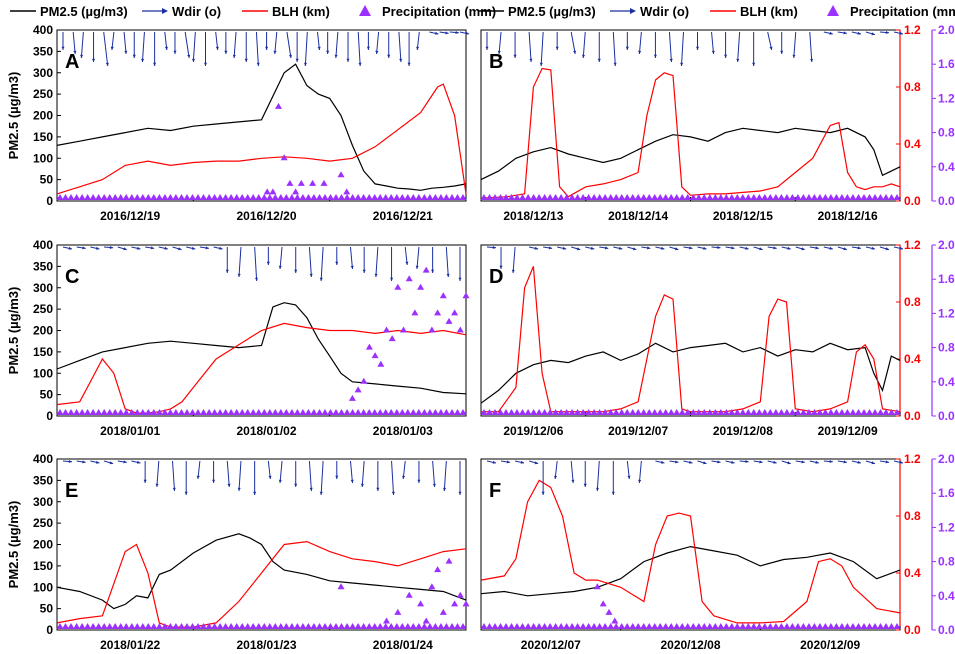 The height and width of the screenshot is (654, 955). What do you see at coordinates (664, 11) in the screenshot?
I see `legend-label-1-b: Wdir (o)` at bounding box center [664, 11].